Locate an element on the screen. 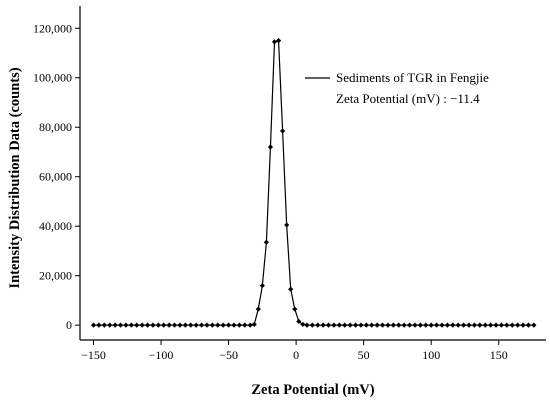 The width and height of the screenshot is (550, 402). x-tick-label: 100 is located at coordinates (431, 355).